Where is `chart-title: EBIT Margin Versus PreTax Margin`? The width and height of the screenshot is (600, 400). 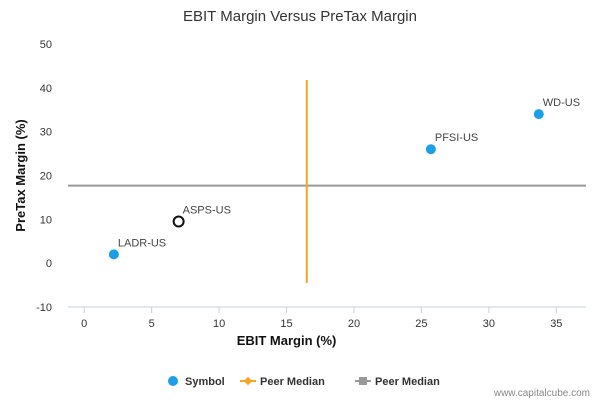 chart-title: EBIT Margin Versus PreTax Margin is located at coordinates (300, 16).